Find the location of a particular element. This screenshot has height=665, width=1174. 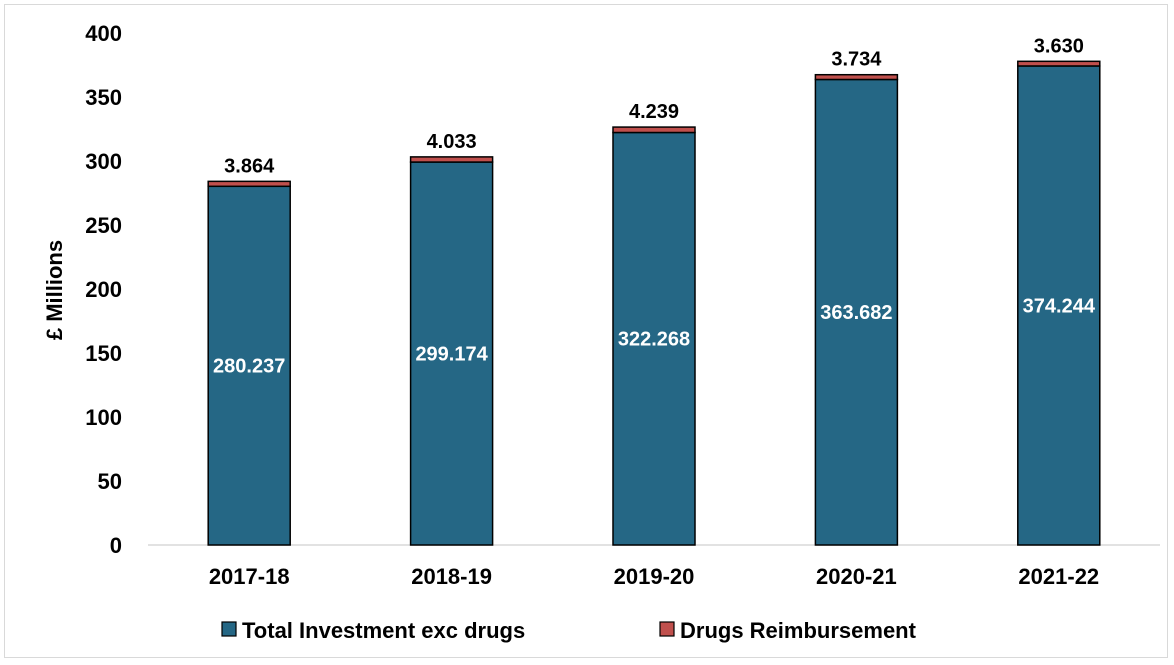

legend-label: Total Investment exc drugs is located at coordinates (383, 630).